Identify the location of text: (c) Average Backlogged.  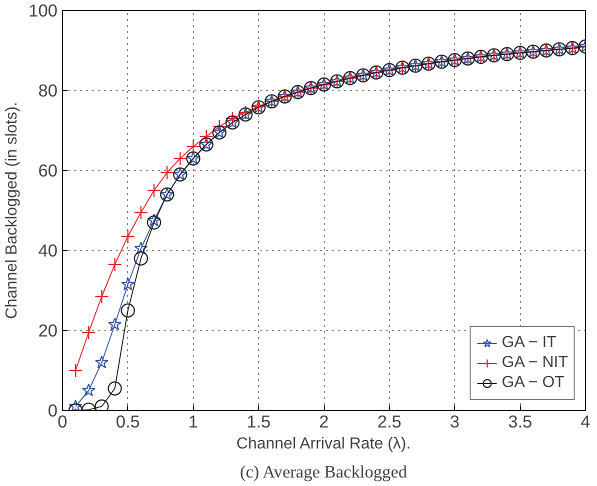
(324, 472).